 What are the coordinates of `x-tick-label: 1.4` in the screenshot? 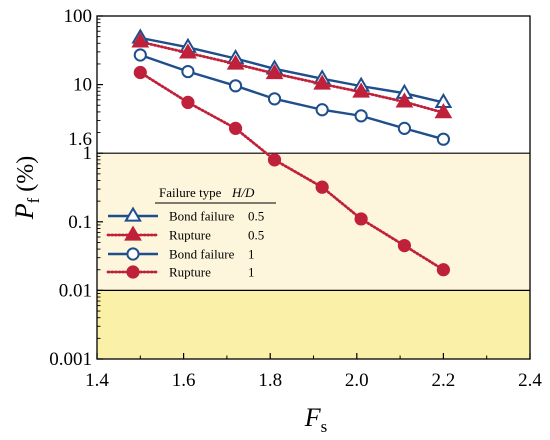 It's located at (97, 380).